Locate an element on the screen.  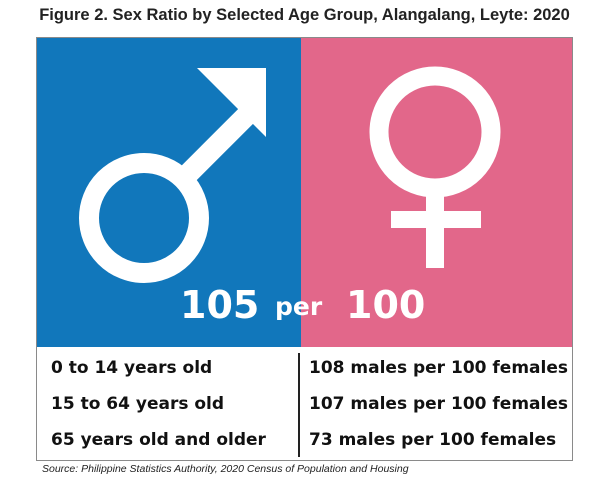
headline-females: 100 is located at coordinates (386, 305).